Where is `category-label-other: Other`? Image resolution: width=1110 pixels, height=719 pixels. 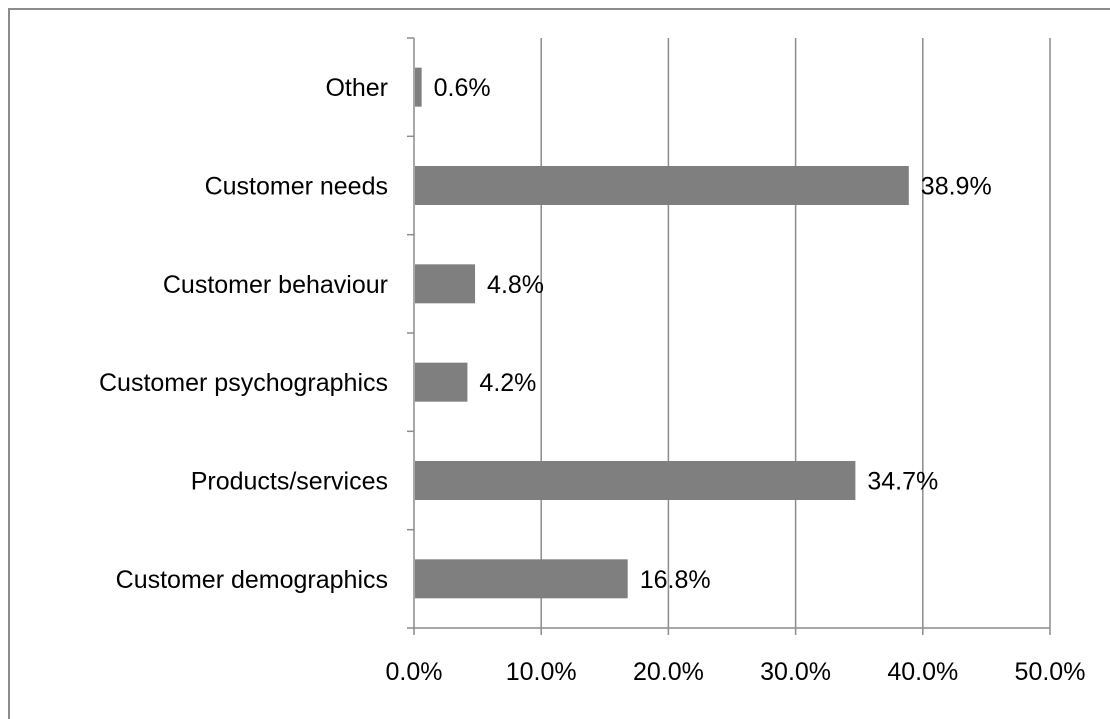
category-label-other: Other is located at coordinates (356, 88).